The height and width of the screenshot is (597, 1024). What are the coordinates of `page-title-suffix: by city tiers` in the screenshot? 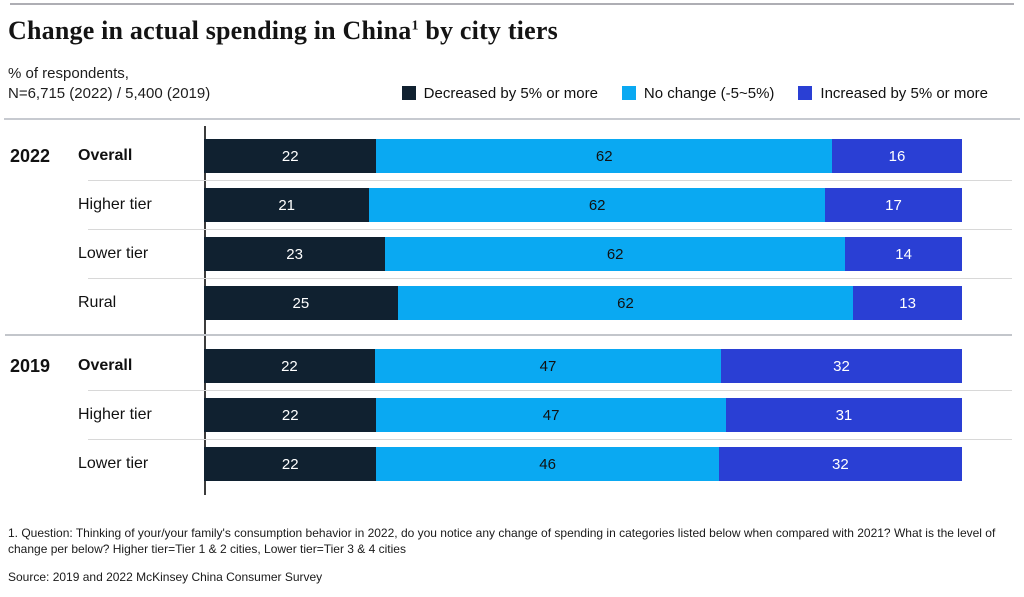 It's located at (488, 30).